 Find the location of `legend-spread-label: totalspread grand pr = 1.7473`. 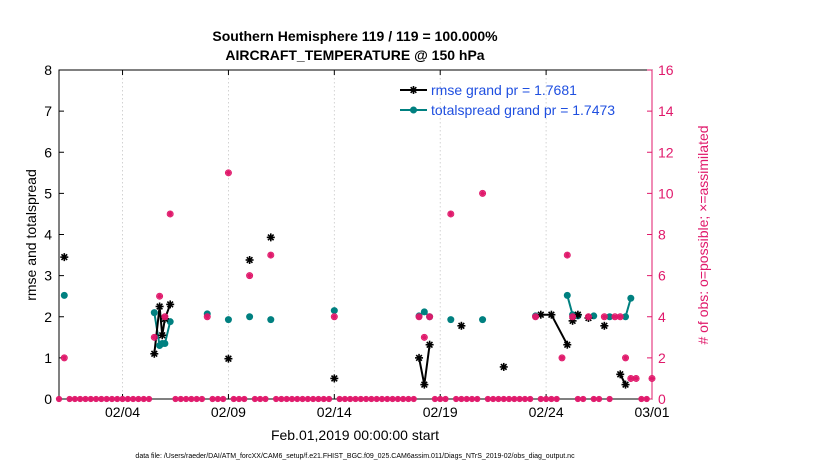

legend-spread-label: totalspread grand pr = 1.7473 is located at coordinates (523, 110).